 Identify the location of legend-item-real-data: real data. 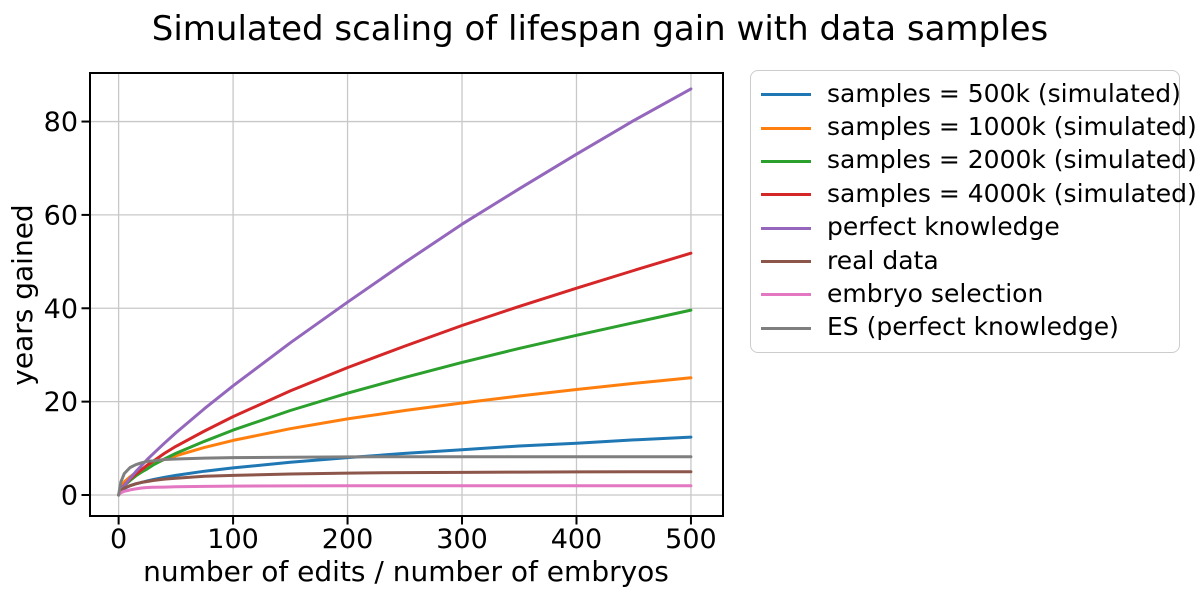
(967, 261).